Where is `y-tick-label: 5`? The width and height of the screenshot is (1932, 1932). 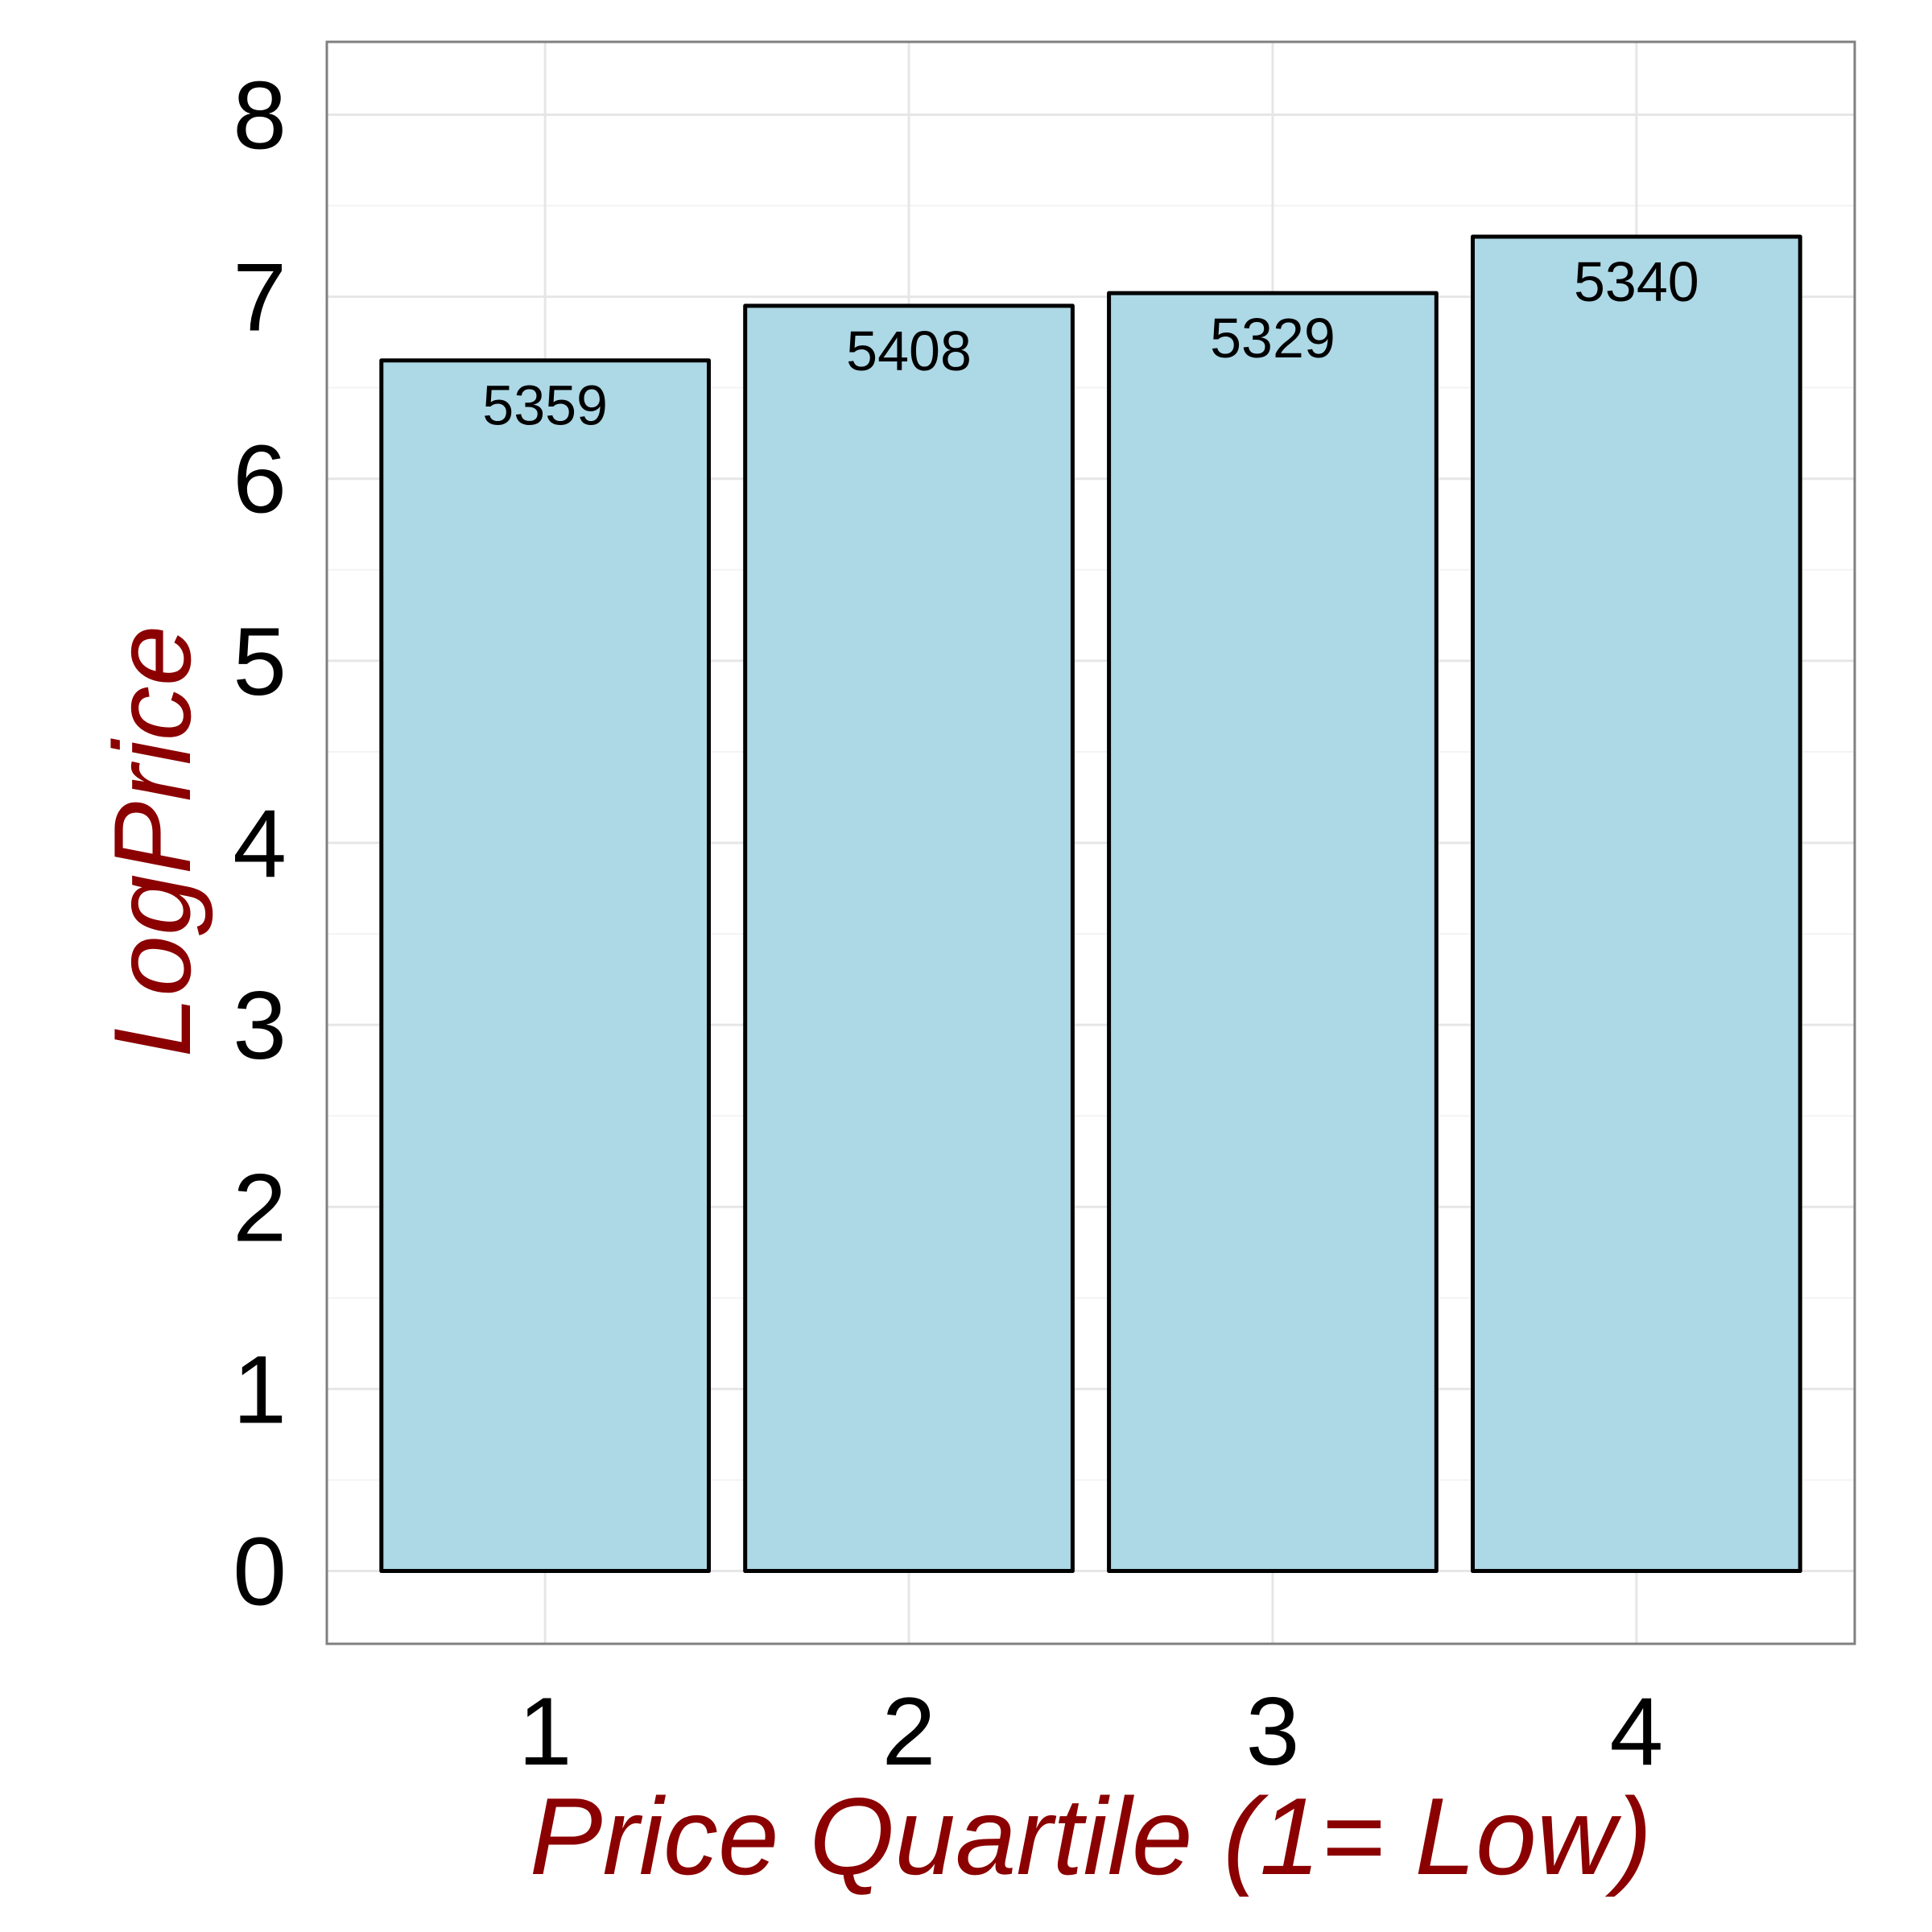 y-tick-label: 5 is located at coordinates (260, 662).